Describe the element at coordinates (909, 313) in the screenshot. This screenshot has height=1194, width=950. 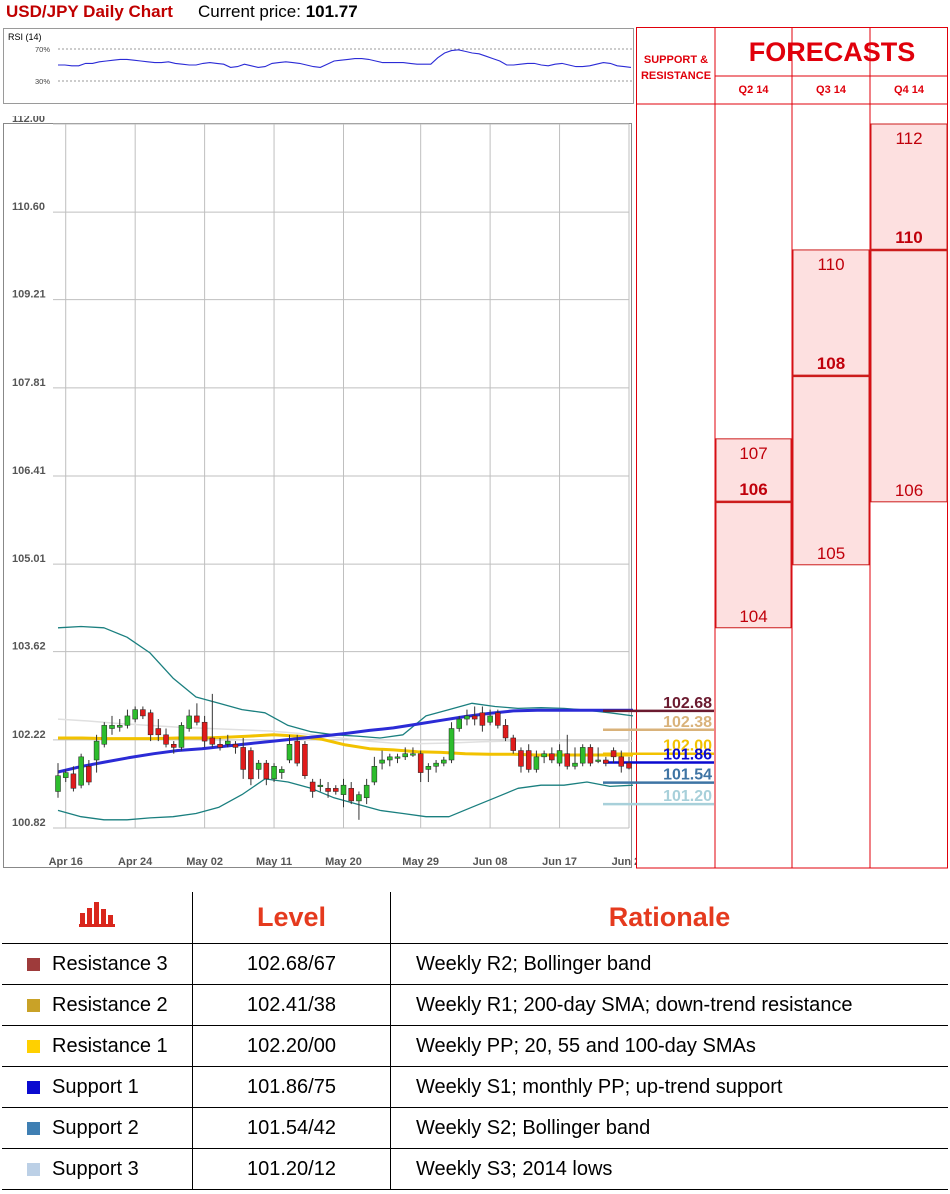
I see `forecast-range-band` at that location.